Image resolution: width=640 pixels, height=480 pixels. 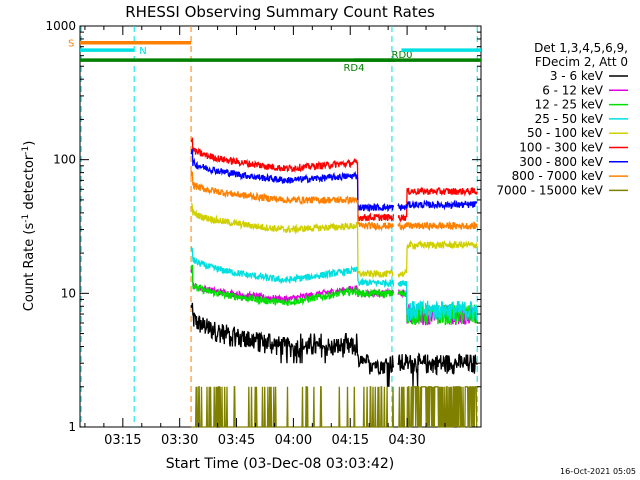 I want to click on flag-label: RD4, so click(x=353, y=68).